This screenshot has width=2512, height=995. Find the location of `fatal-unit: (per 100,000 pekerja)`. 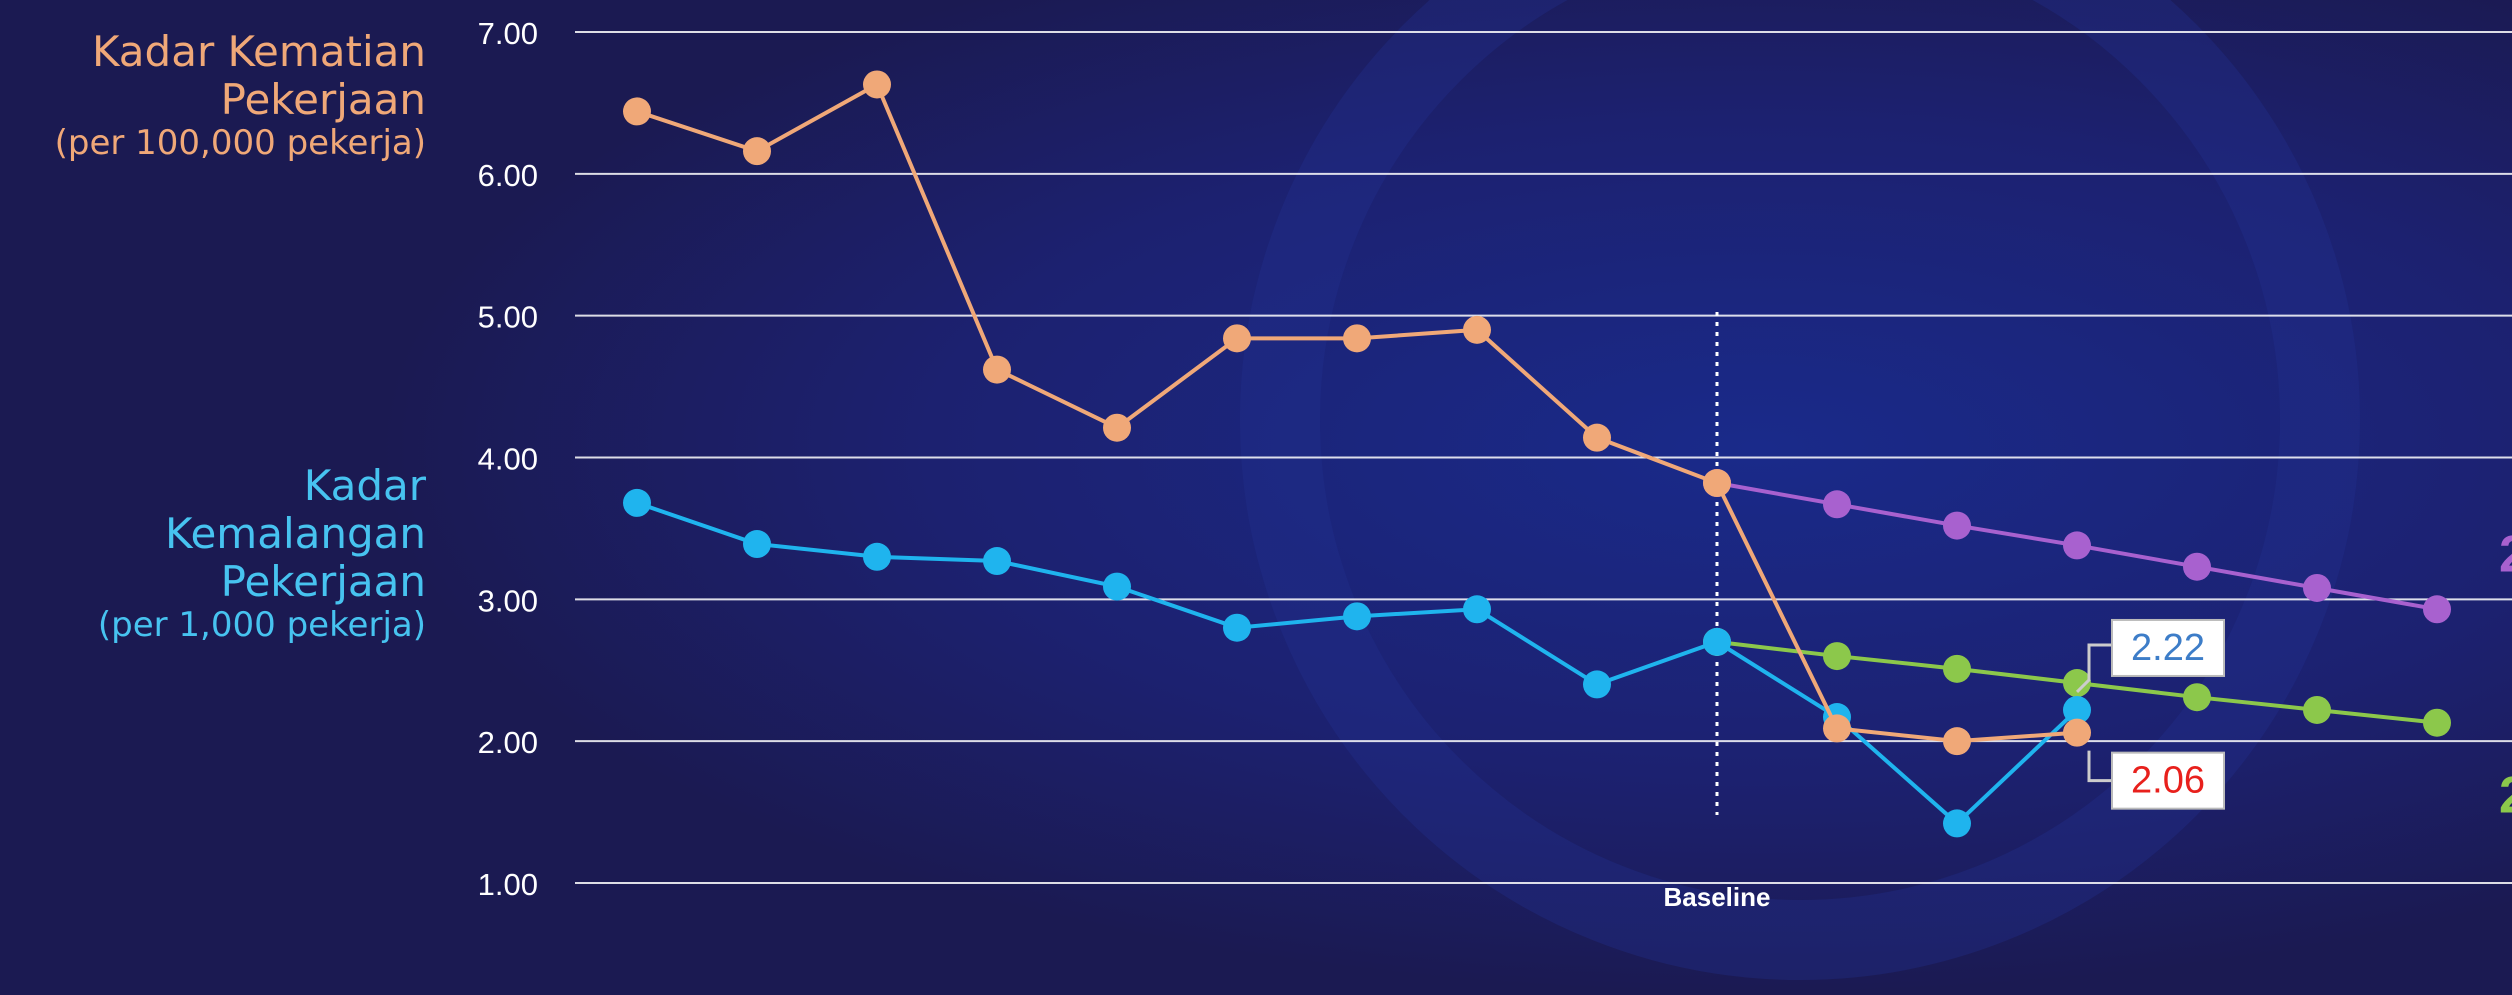

fatal-unit: (per 100,000 pekerja) is located at coordinates (240, 142).